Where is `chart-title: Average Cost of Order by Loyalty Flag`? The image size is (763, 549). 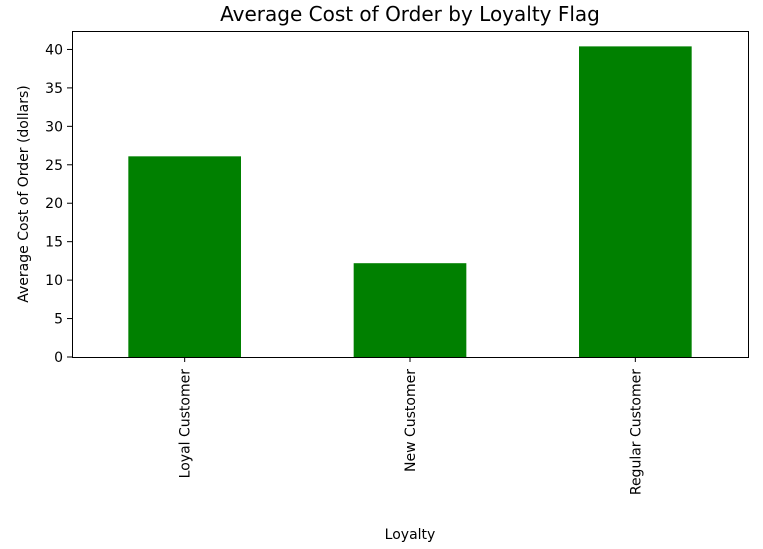 chart-title: Average Cost of Order by Loyalty Flag is located at coordinates (410, 14).